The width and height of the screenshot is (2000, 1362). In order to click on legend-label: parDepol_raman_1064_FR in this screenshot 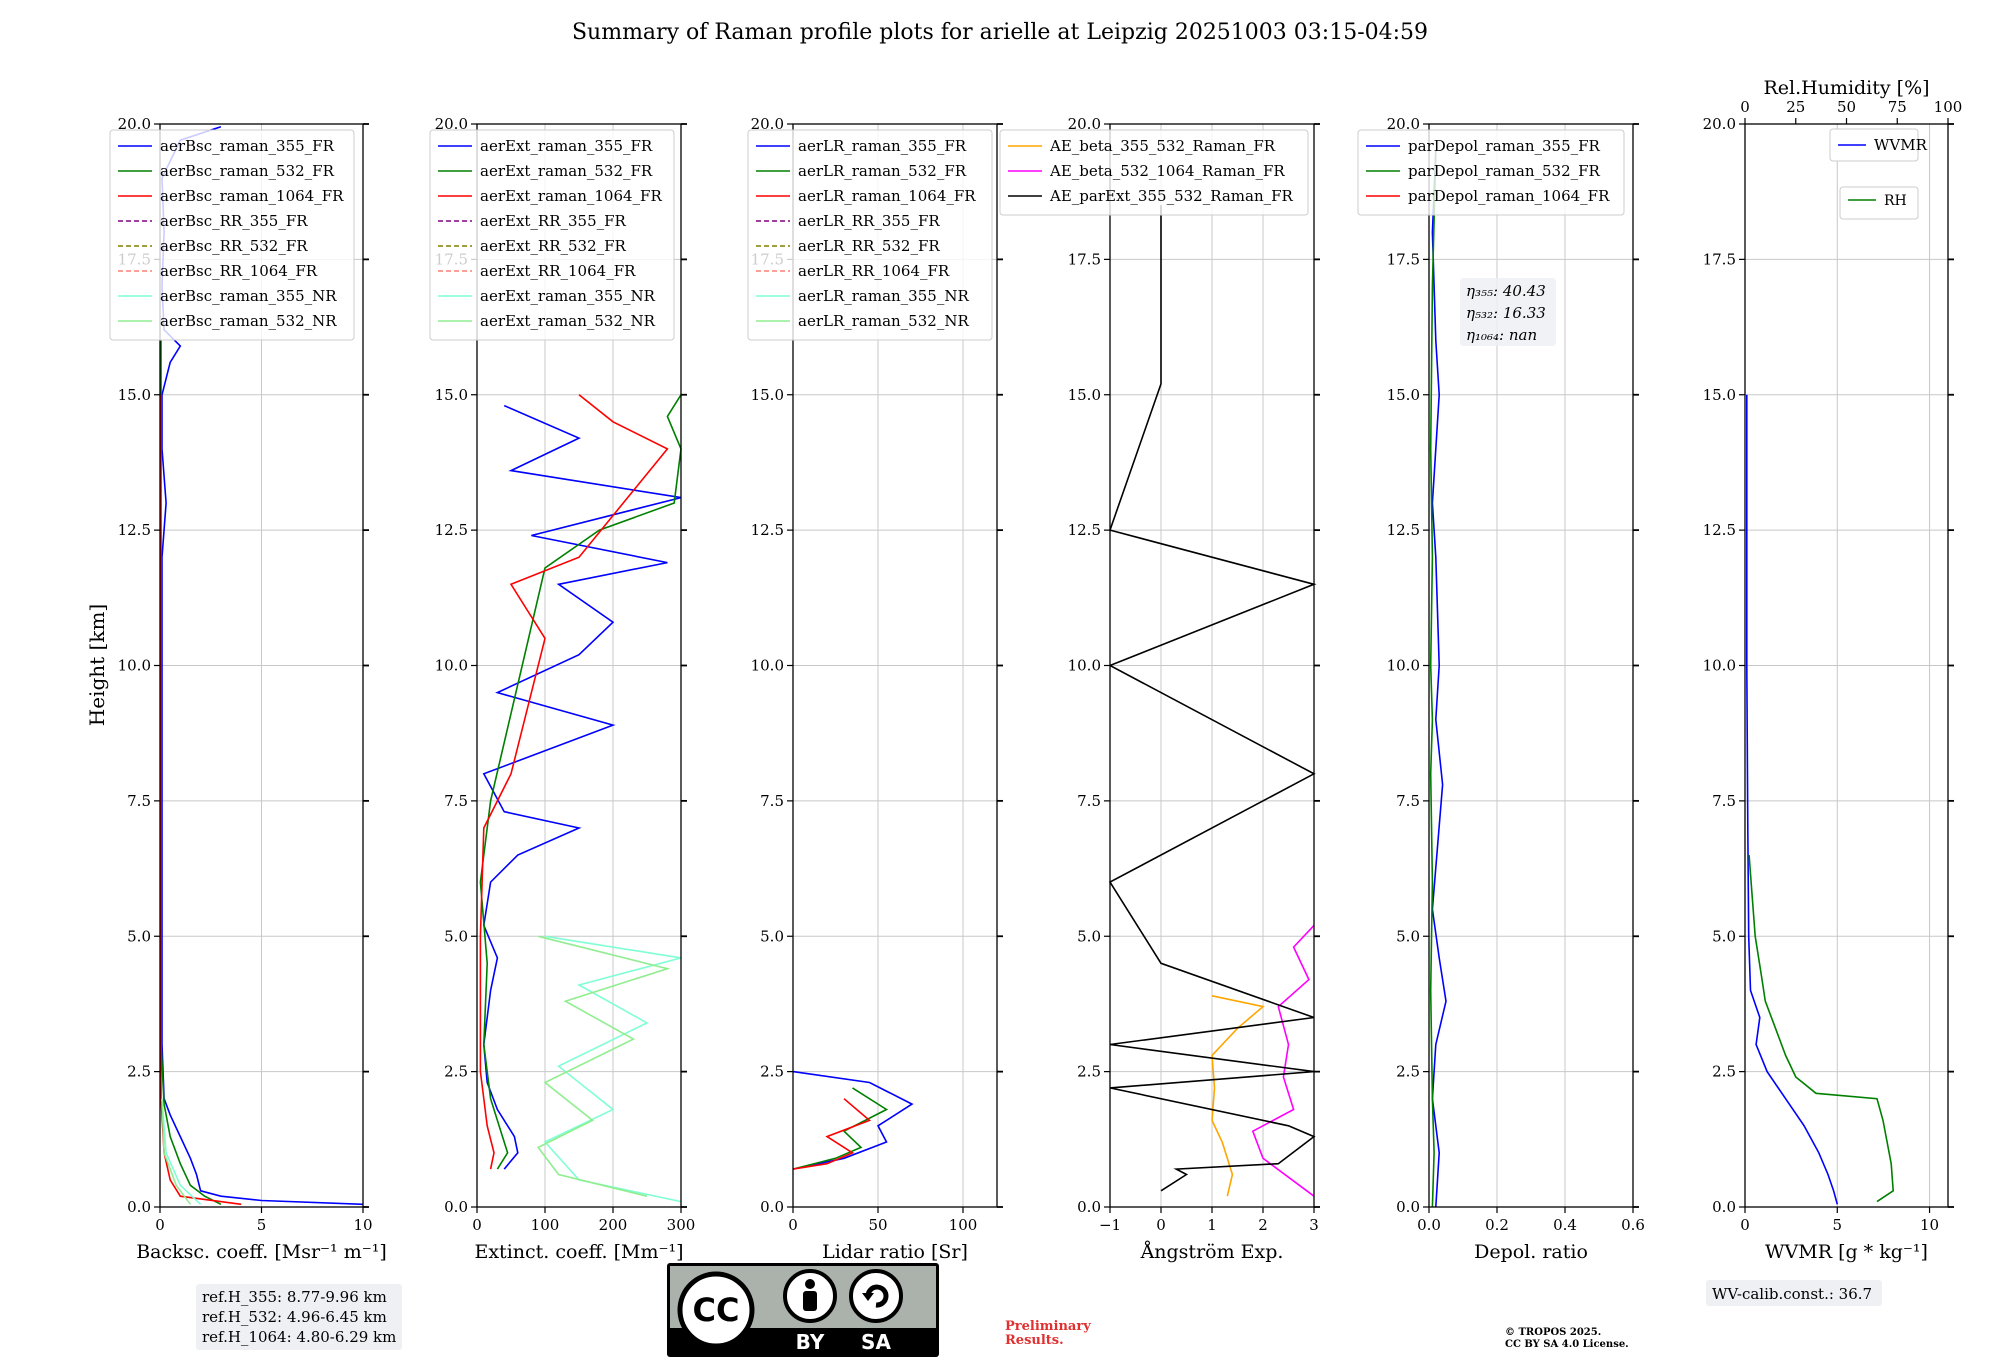, I will do `click(1509, 196)`.